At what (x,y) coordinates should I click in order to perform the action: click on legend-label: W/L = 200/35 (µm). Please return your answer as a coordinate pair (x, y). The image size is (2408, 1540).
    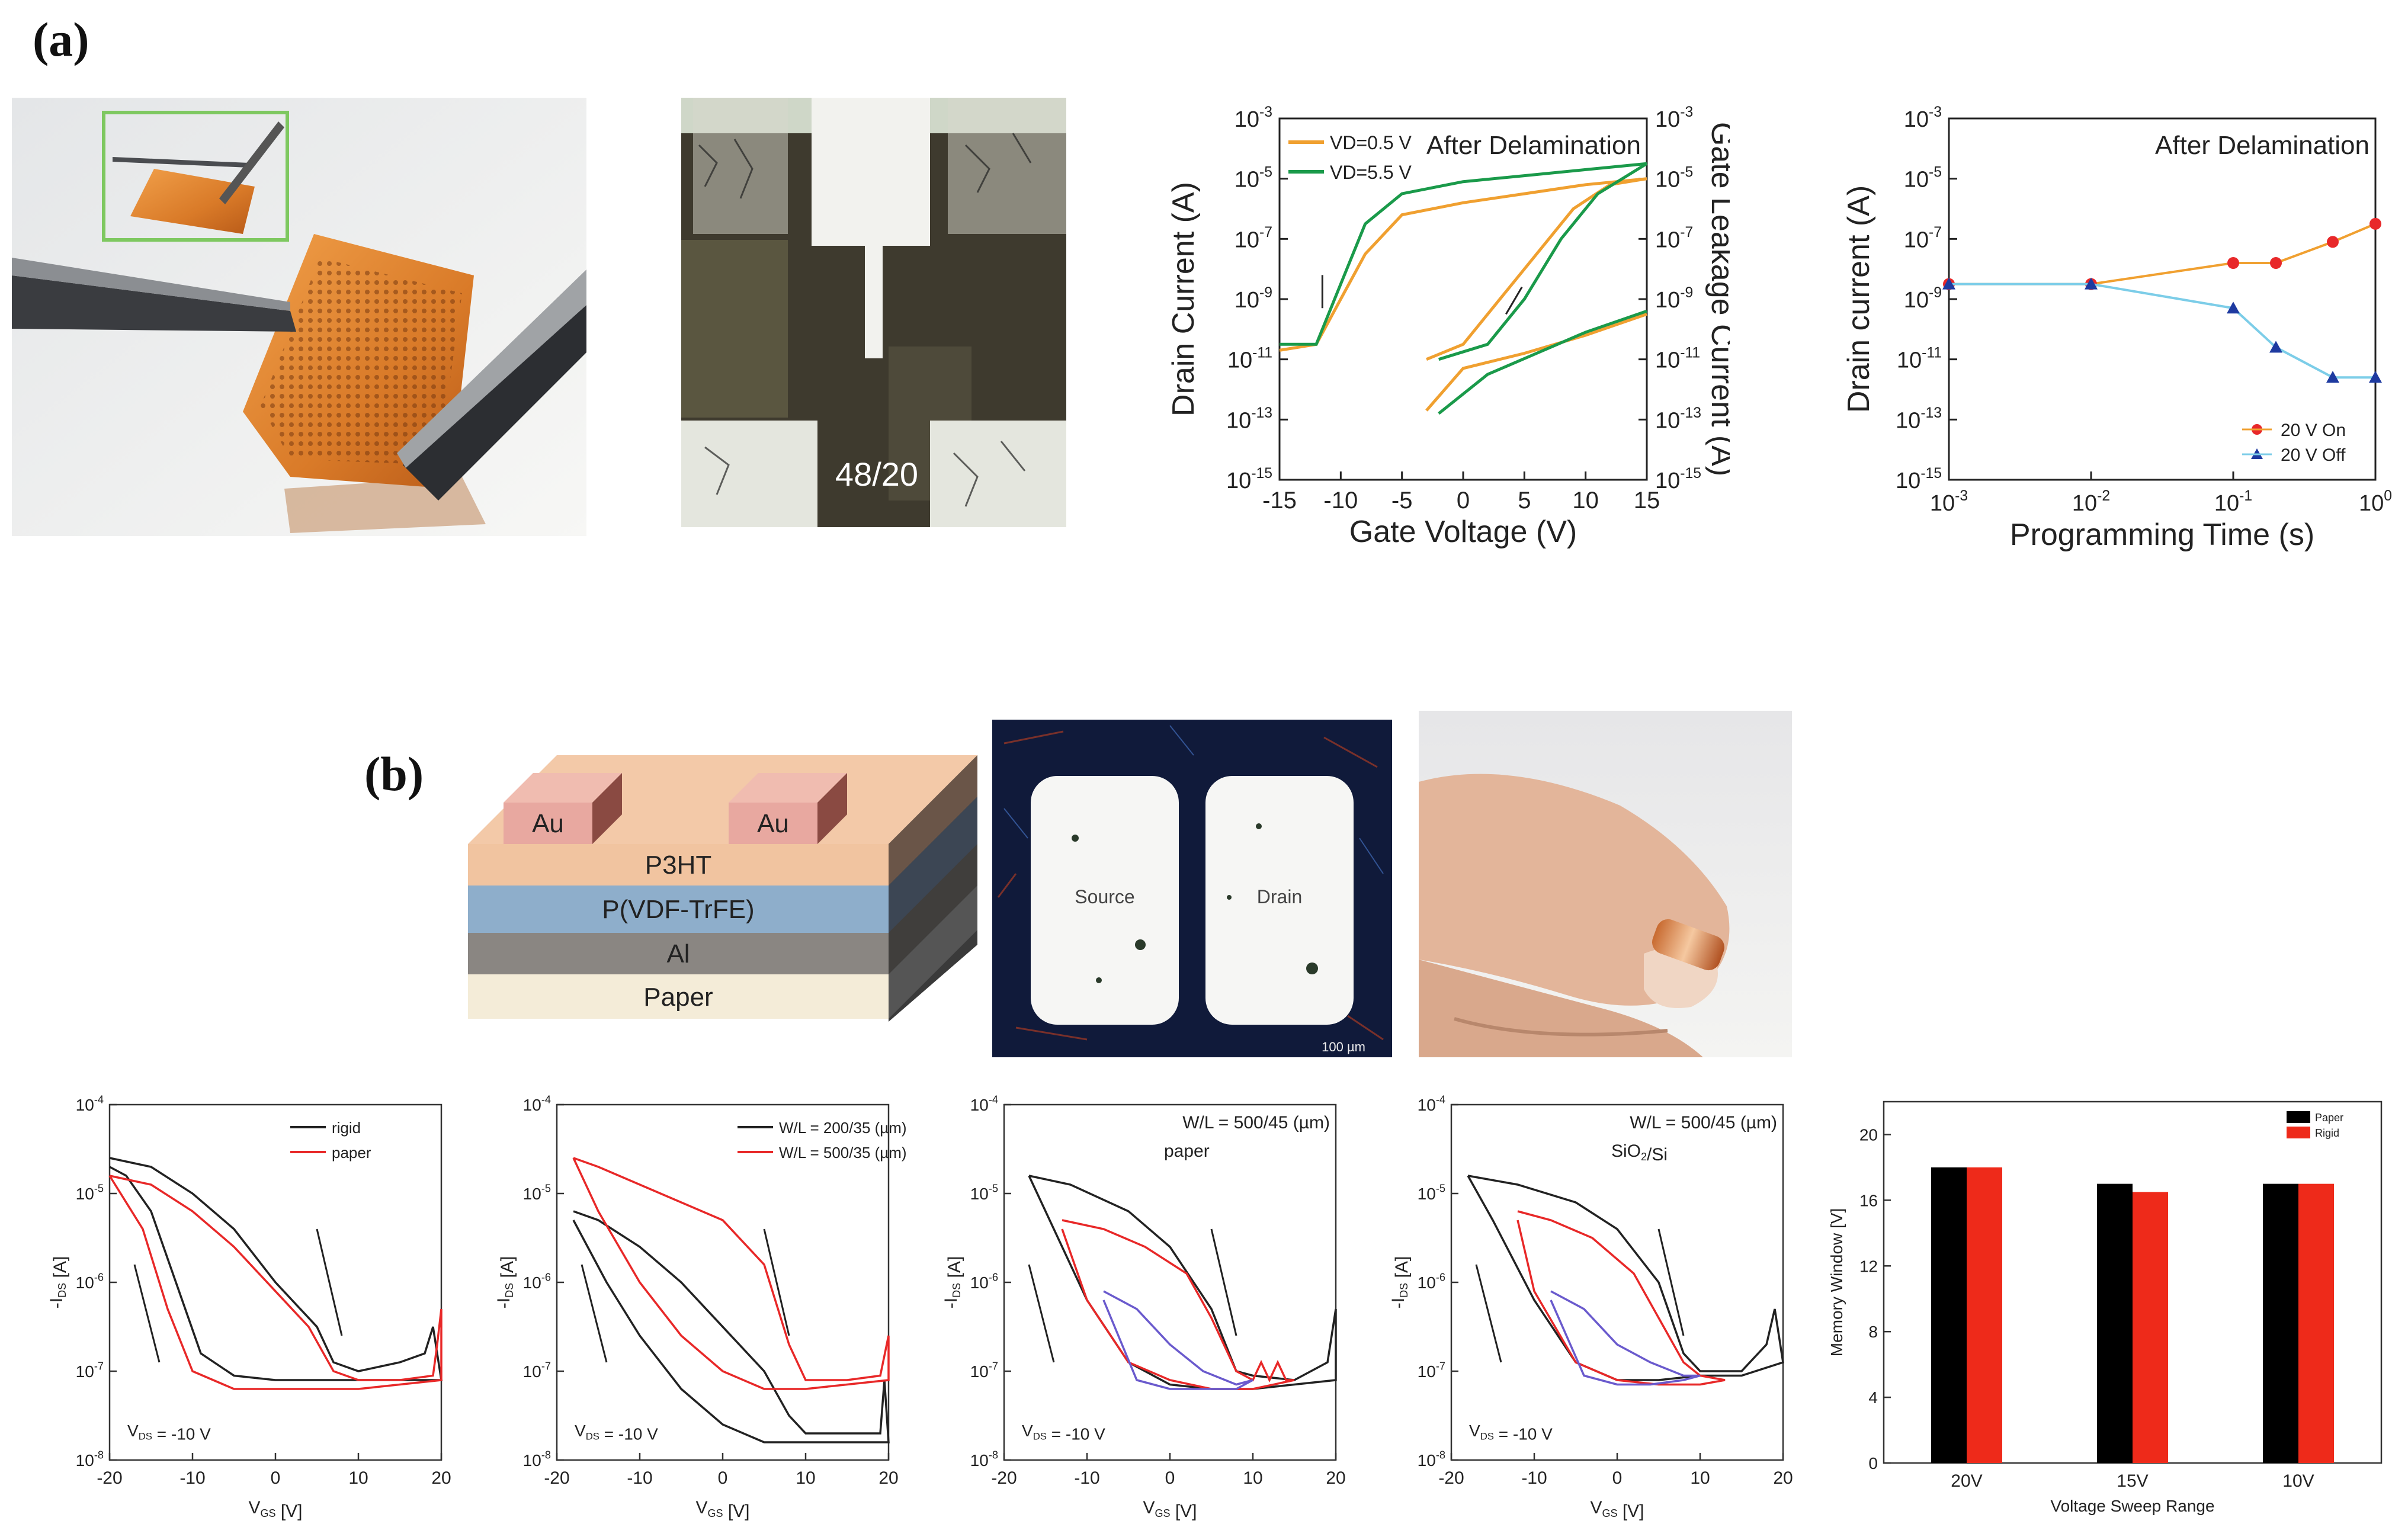
    Looking at the image, I should click on (843, 1128).